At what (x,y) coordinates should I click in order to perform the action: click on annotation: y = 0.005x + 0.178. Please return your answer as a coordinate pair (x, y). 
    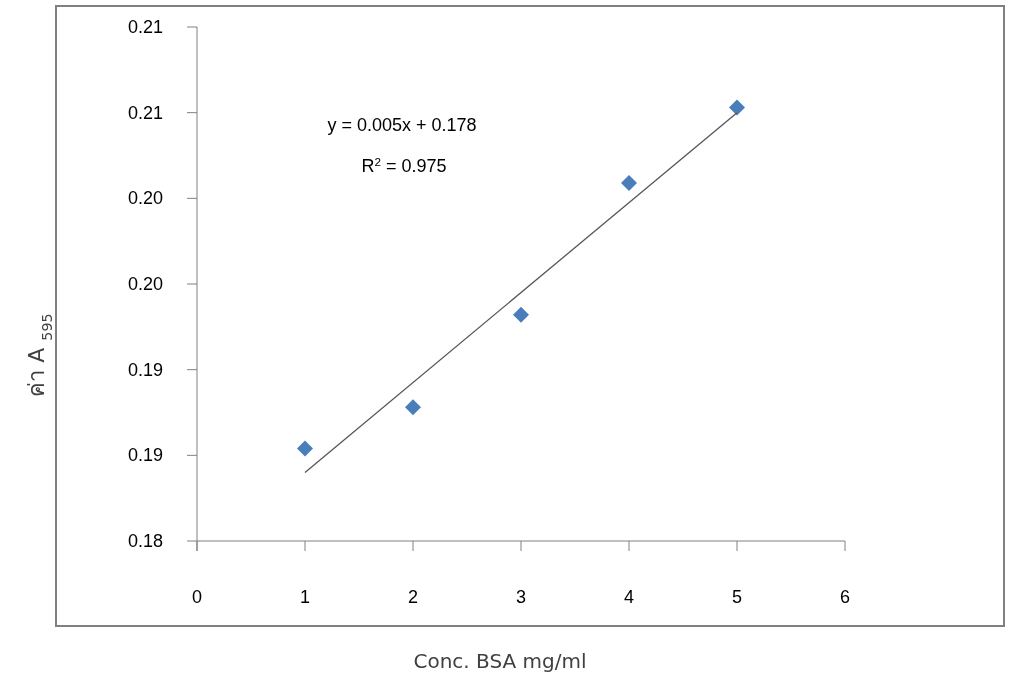
    Looking at the image, I should click on (402, 125).